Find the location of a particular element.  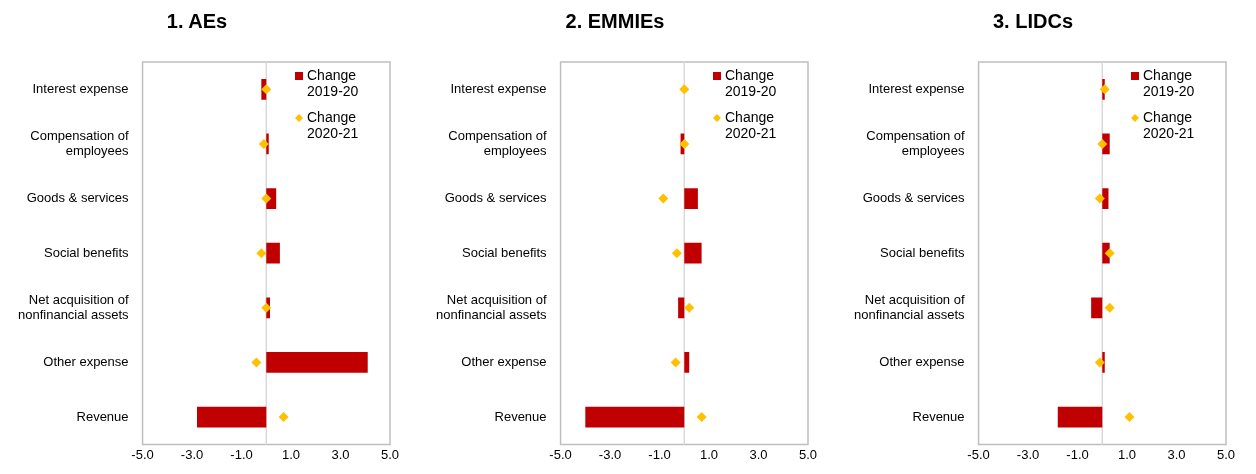

chart-title: 3. LIDCs is located at coordinates (1033, 20).